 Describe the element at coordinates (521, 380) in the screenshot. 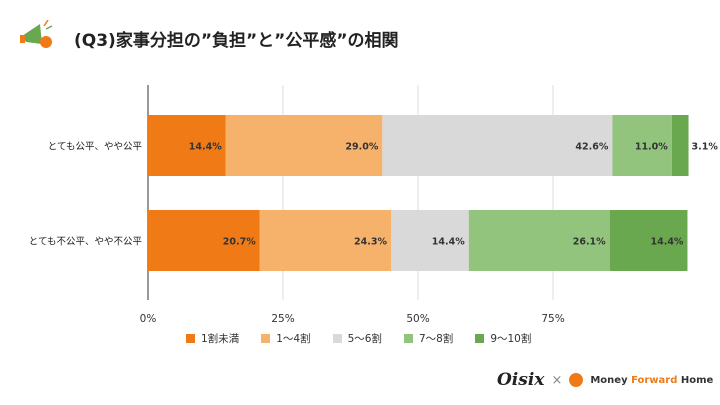

I see `oisix-logo: Oisix` at that location.